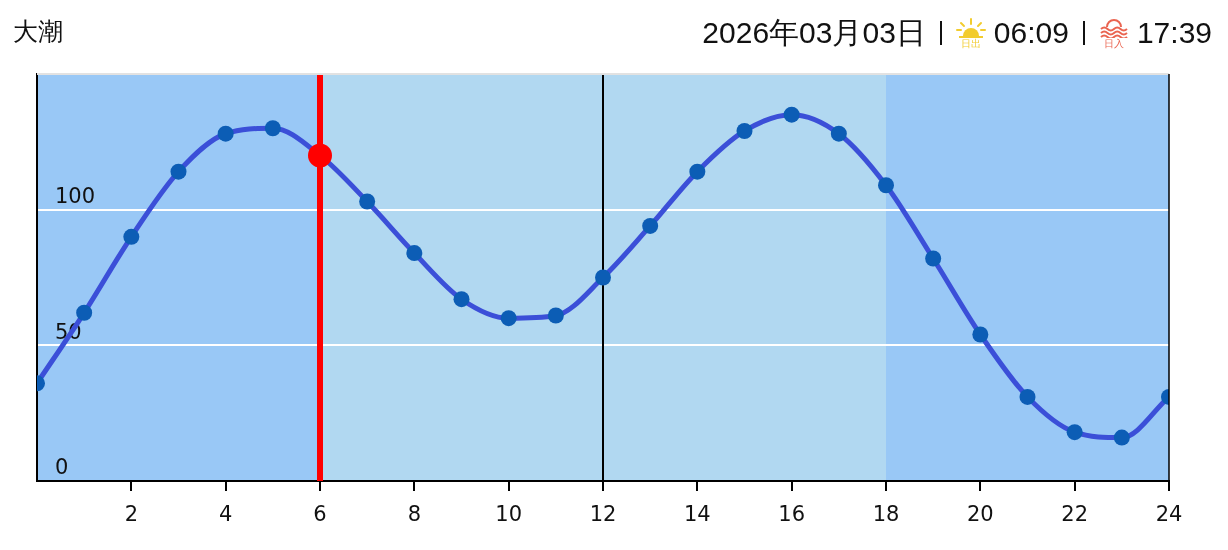  What do you see at coordinates (414, 514) in the screenshot?
I see `x-tick-label: 8` at bounding box center [414, 514].